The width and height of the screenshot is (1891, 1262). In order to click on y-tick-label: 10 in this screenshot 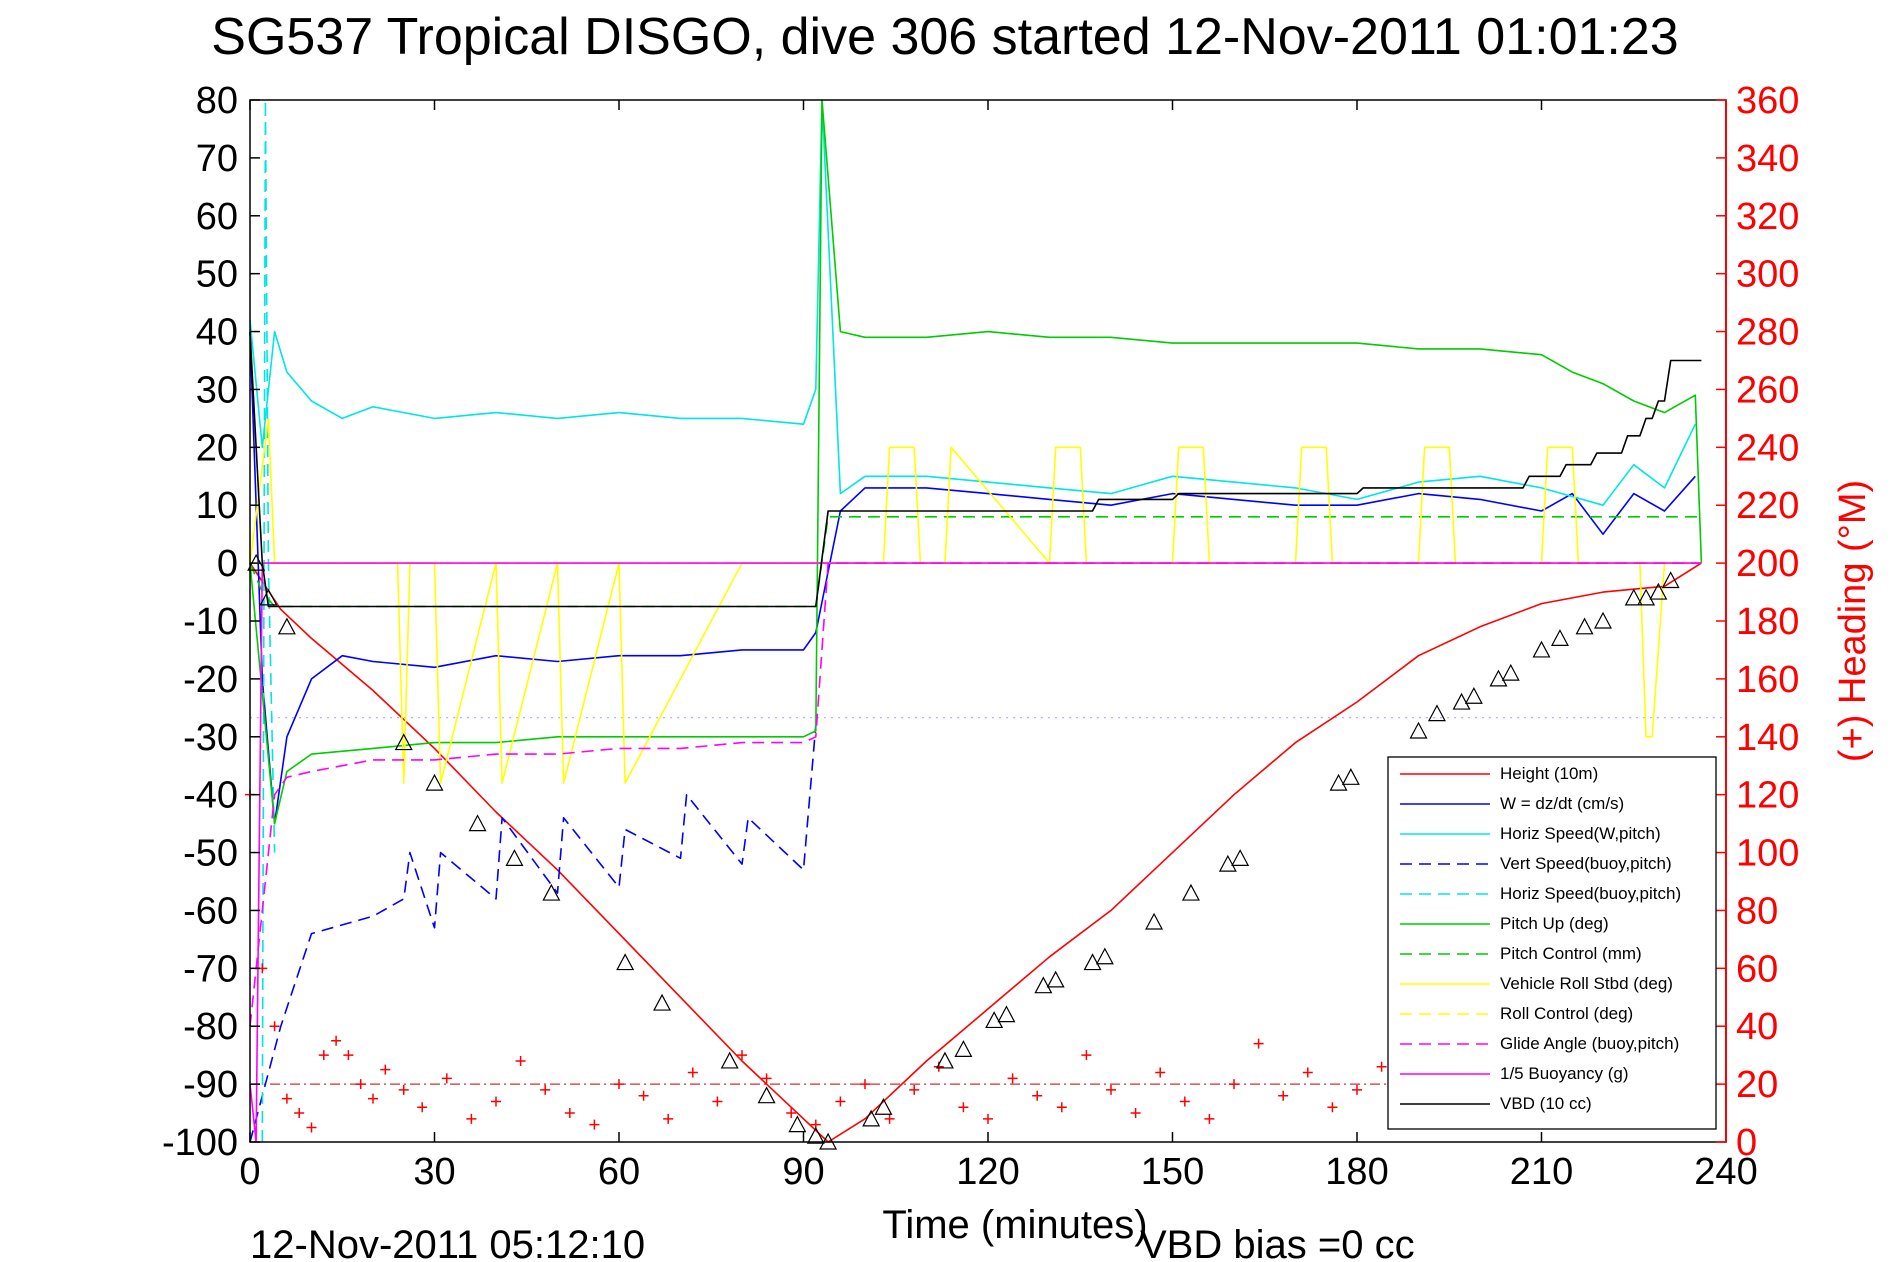, I will do `click(217, 506)`.